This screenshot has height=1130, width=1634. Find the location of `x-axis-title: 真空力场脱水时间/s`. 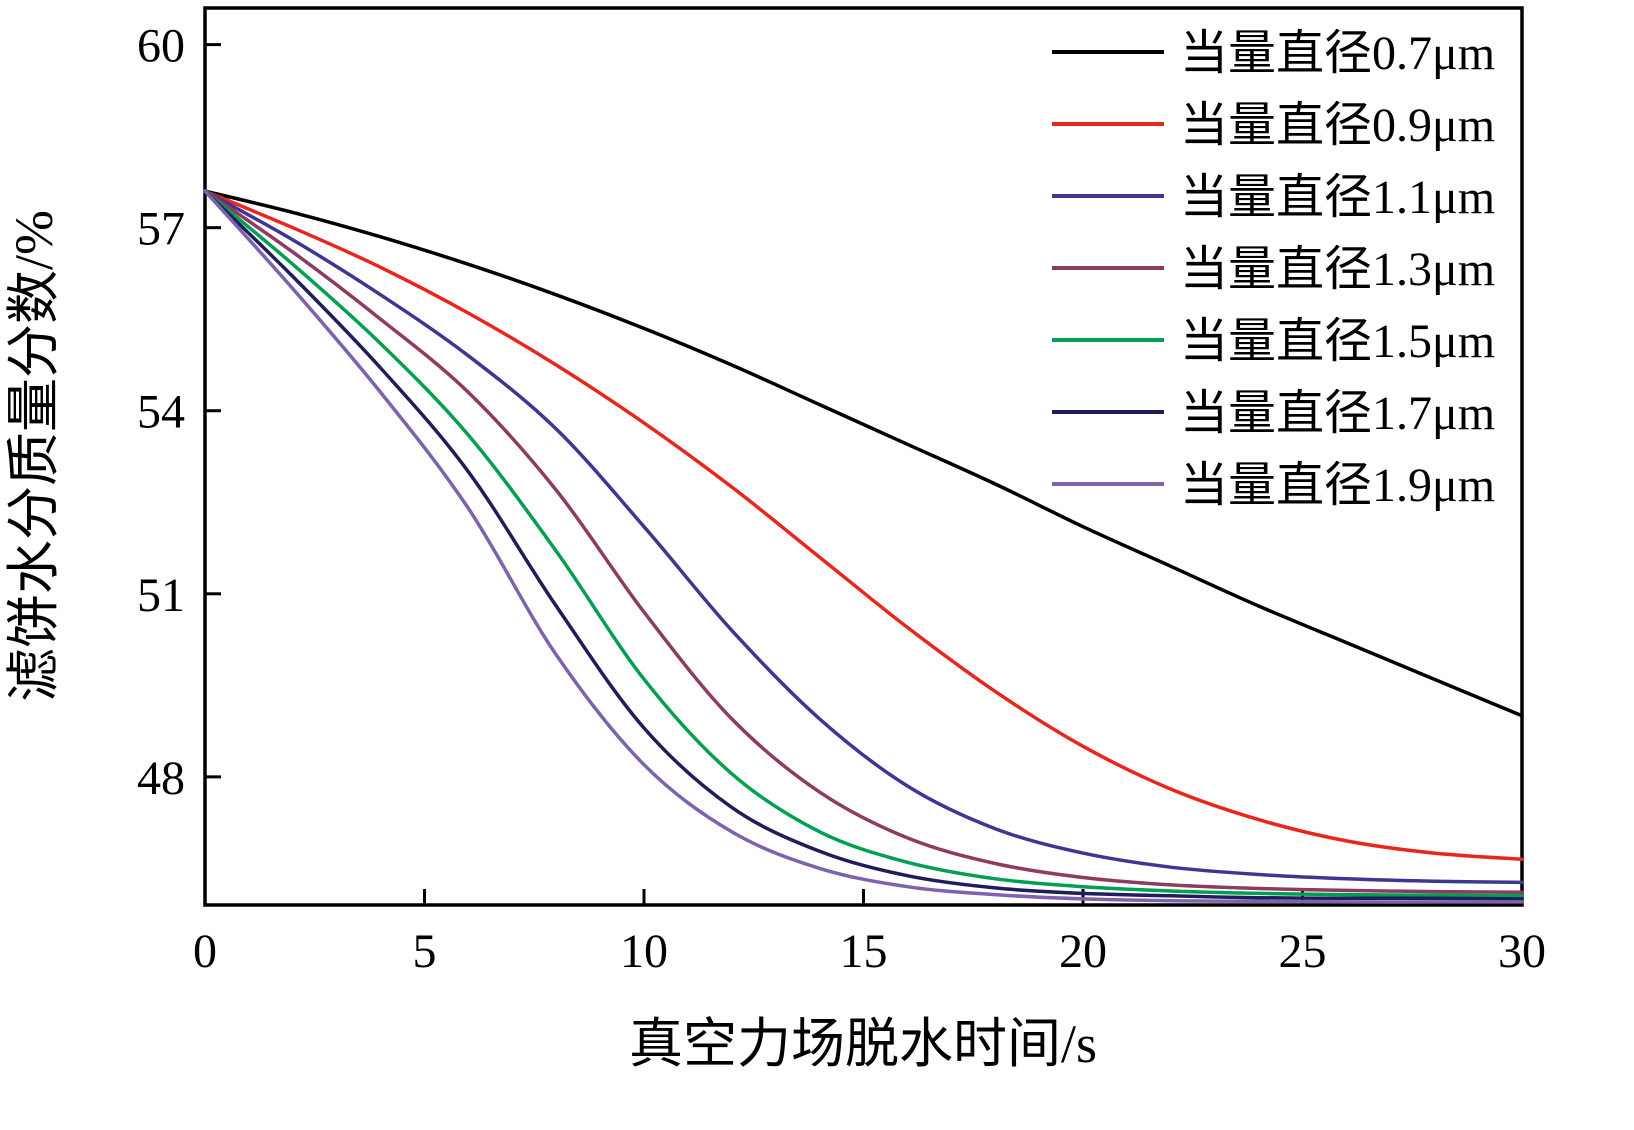

x-axis-title: 真空力场脱水时间/s is located at coordinates (863, 1044).